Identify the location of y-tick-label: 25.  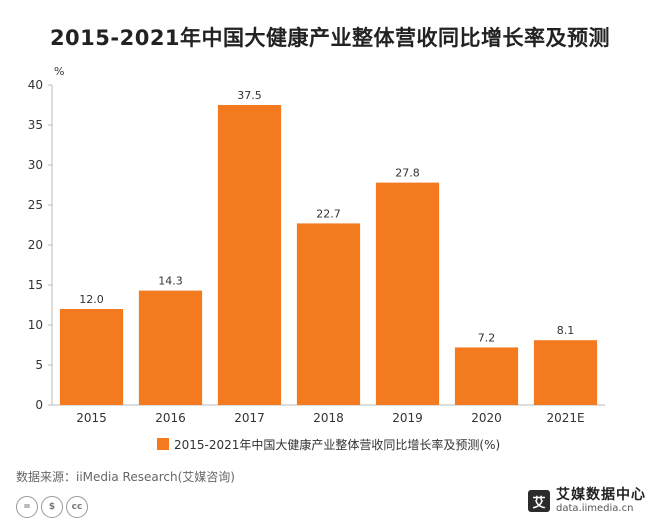
(35, 205).